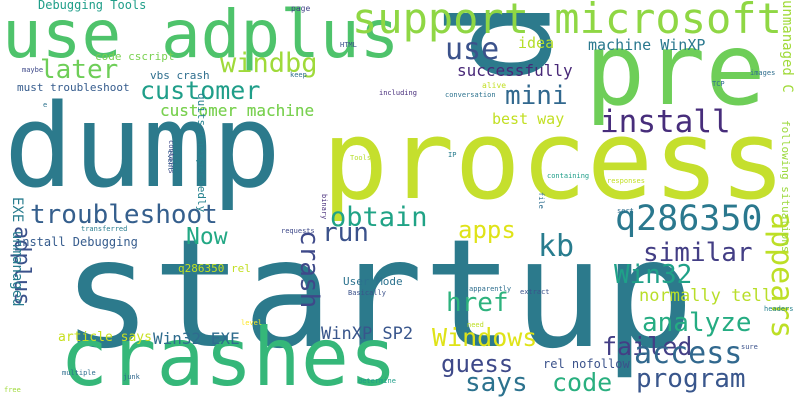  Describe the element at coordinates (472, 49) in the screenshot. I see `word-use: use` at that location.